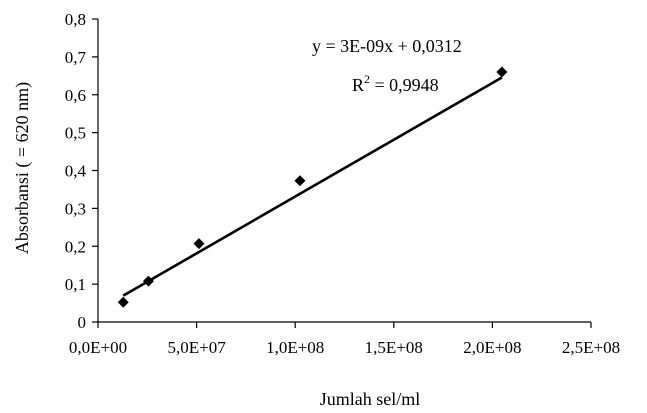 The height and width of the screenshot is (413, 647). I want to click on r-squared-value: = 0,9948, so click(404, 85).